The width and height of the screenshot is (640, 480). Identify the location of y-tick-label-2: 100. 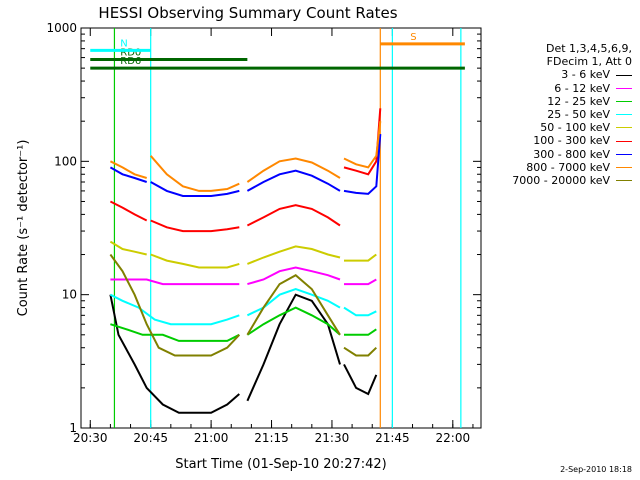
(65, 161).